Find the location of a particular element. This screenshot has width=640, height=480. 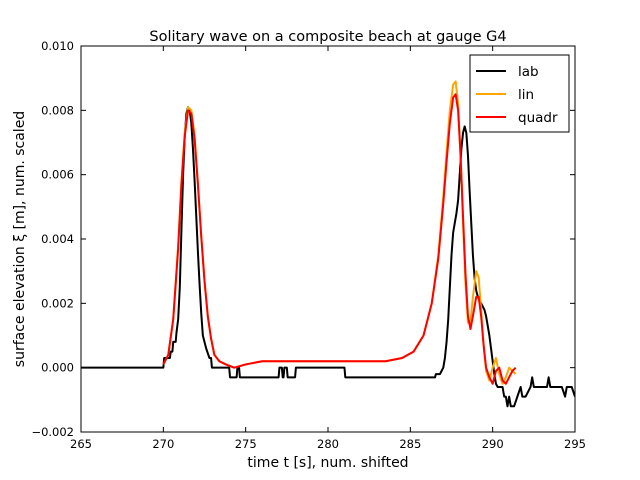

y-tick-label: 0.000 is located at coordinates (57, 368).